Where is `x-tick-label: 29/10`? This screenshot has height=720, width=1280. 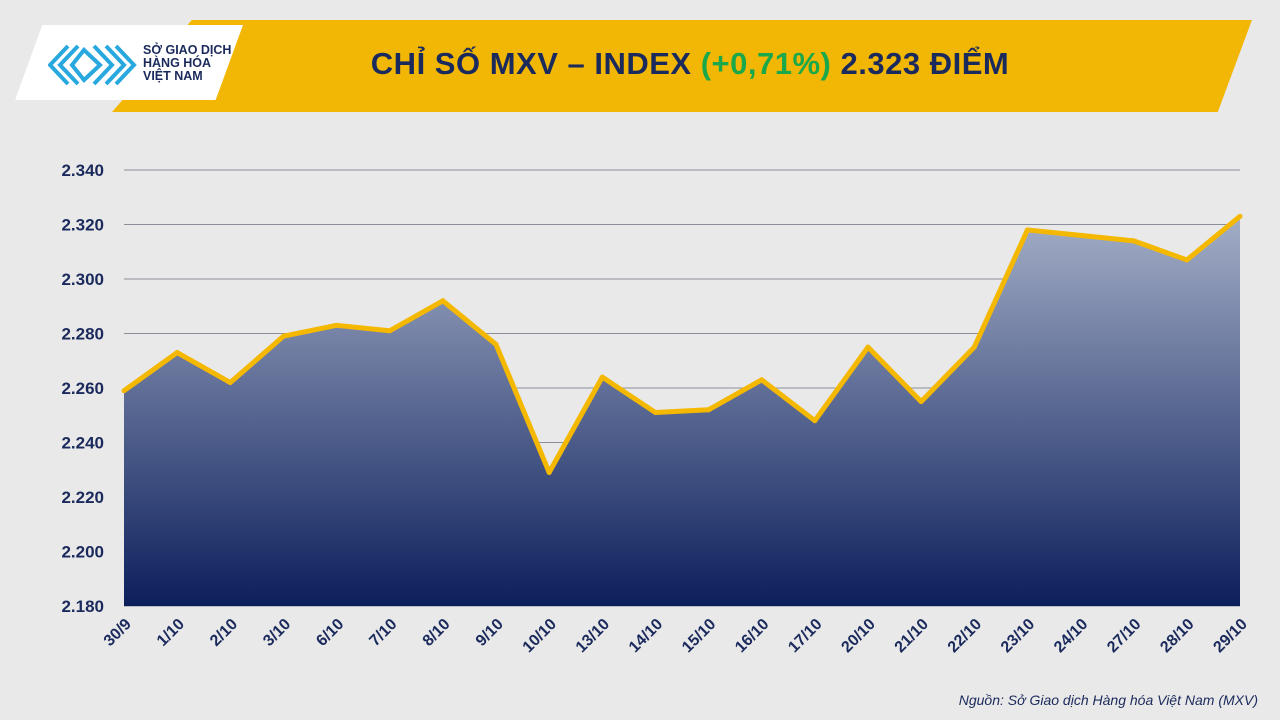
x-tick-label: 29/10 is located at coordinates (1230, 636).